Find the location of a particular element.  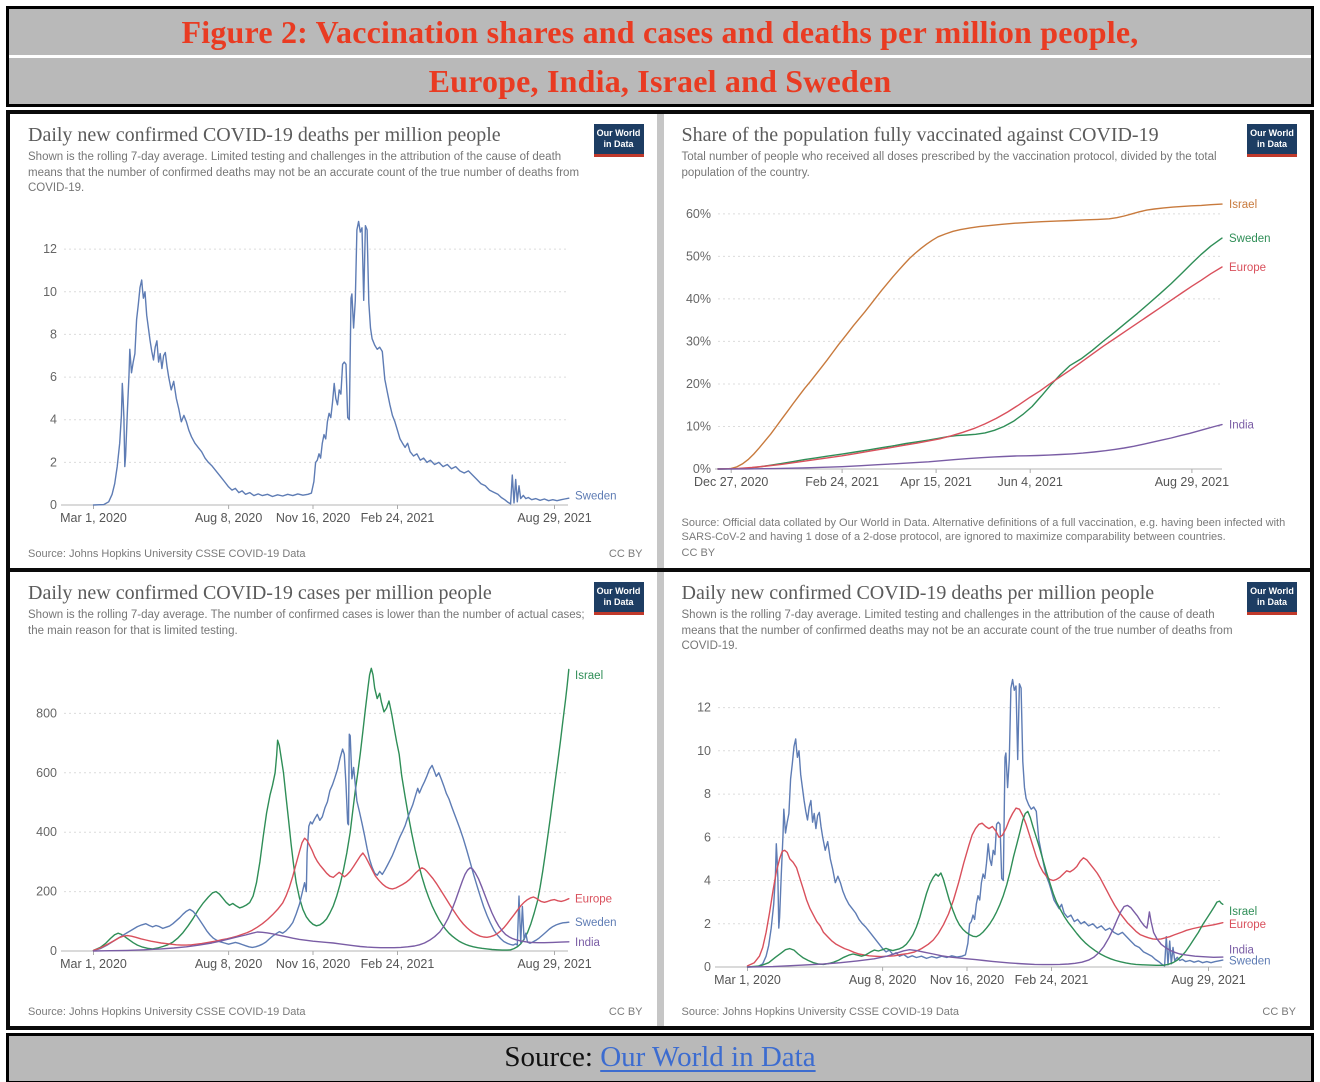

svg-text: 30% is located at coordinates (697, 341).